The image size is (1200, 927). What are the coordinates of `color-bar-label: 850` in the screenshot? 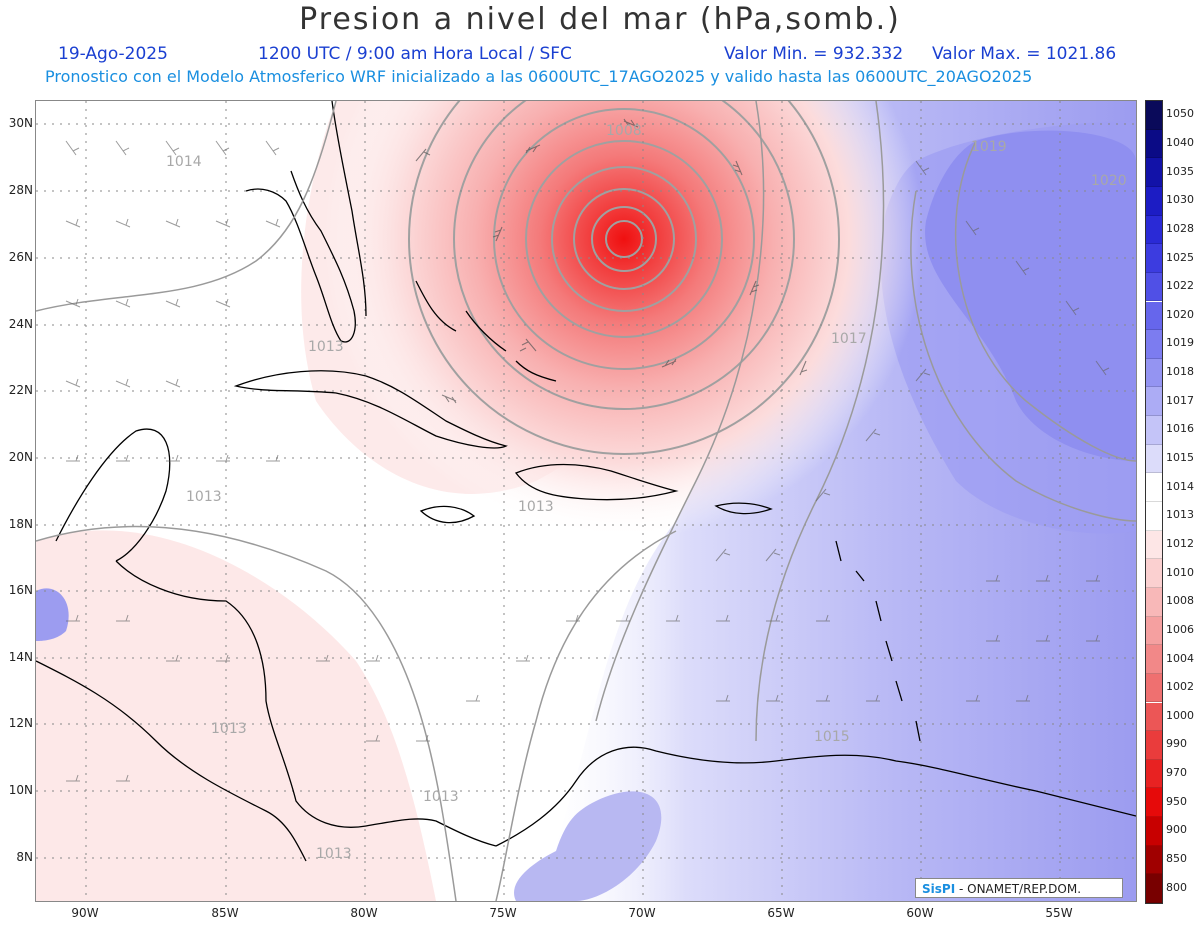 It's located at (1176, 859).